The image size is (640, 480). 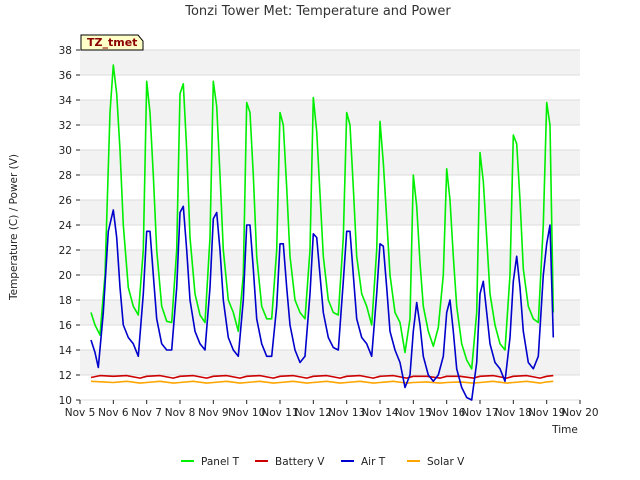 What do you see at coordinates (80, 413) in the screenshot?
I see `x-tick-label: Nov 5` at bounding box center [80, 413].